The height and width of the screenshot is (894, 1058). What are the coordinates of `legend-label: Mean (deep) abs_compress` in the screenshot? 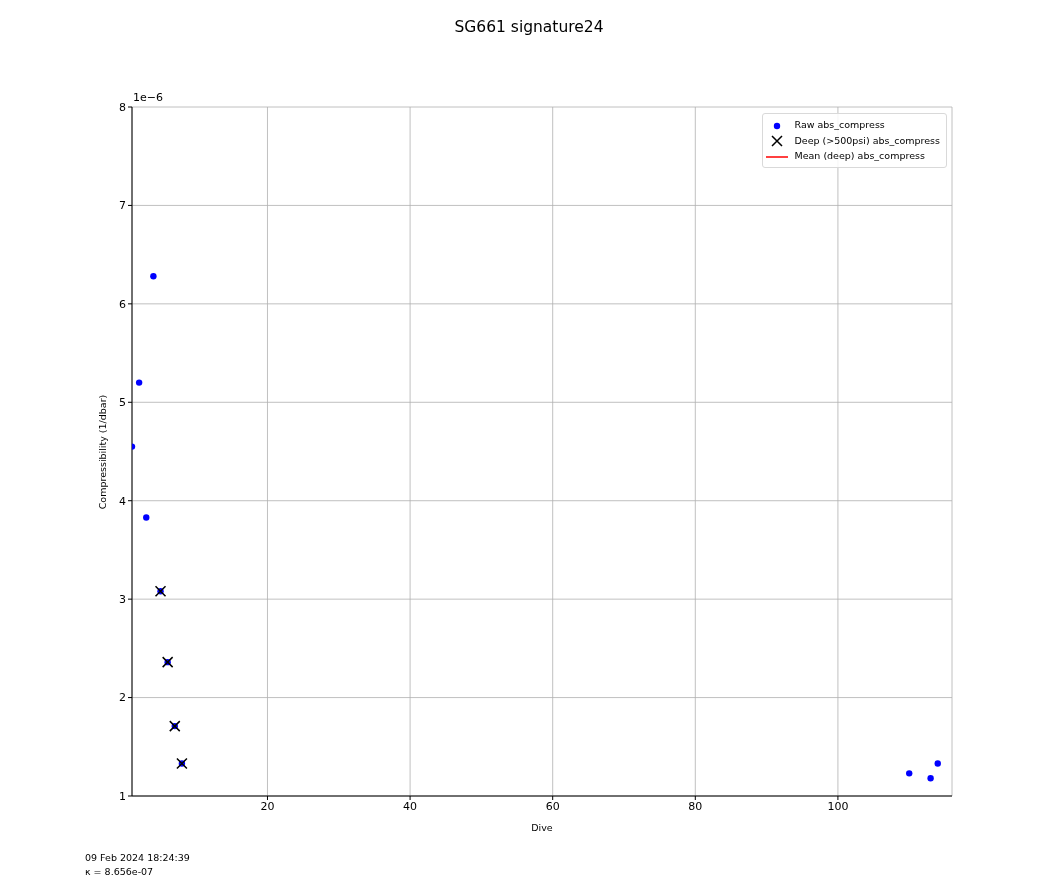 It's located at (859, 155).